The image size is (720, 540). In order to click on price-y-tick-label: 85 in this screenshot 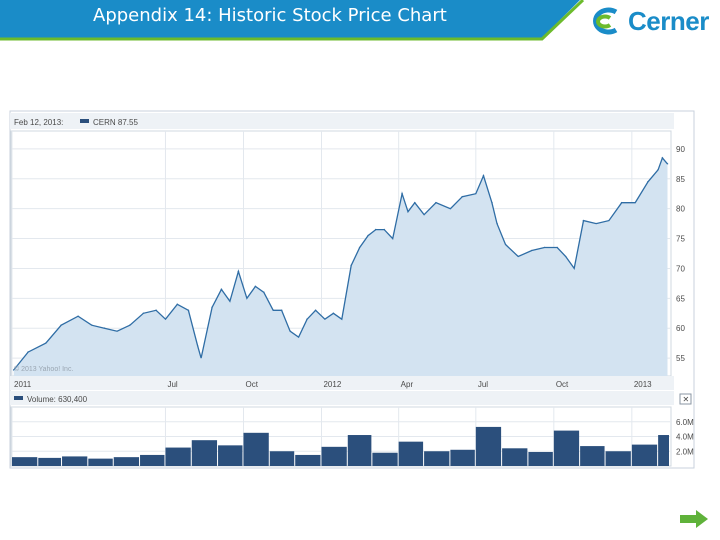, I will do `click(680, 179)`.